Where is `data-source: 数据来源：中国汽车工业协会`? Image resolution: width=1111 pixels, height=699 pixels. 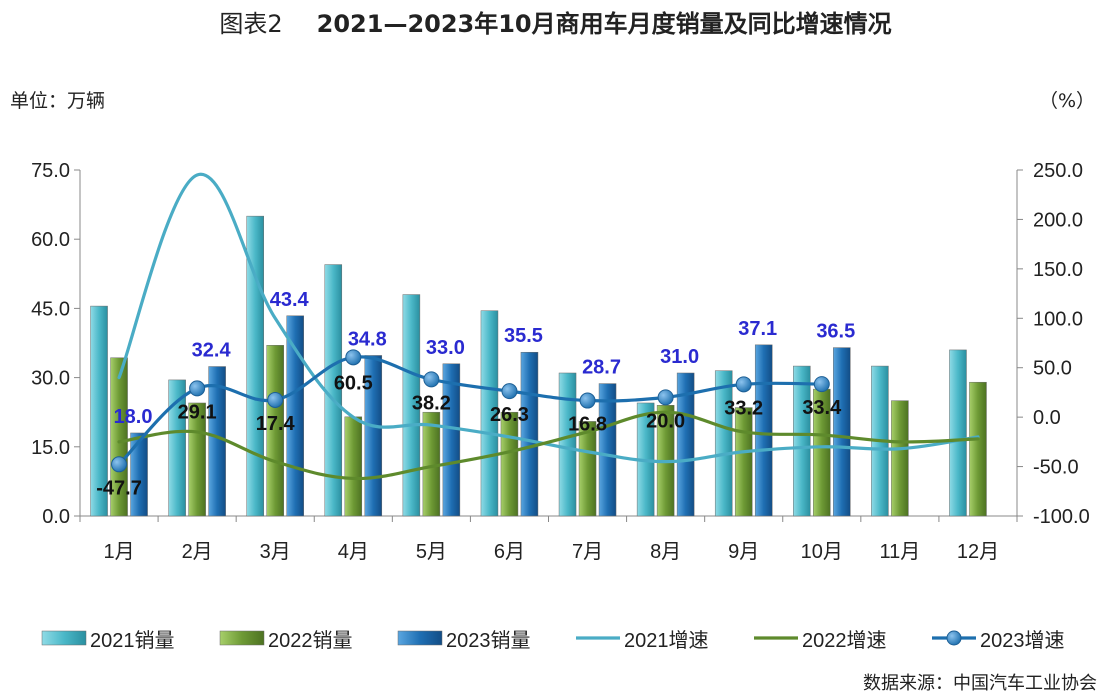 data-source: 数据来源：中国汽车工业协会 is located at coordinates (980, 683).